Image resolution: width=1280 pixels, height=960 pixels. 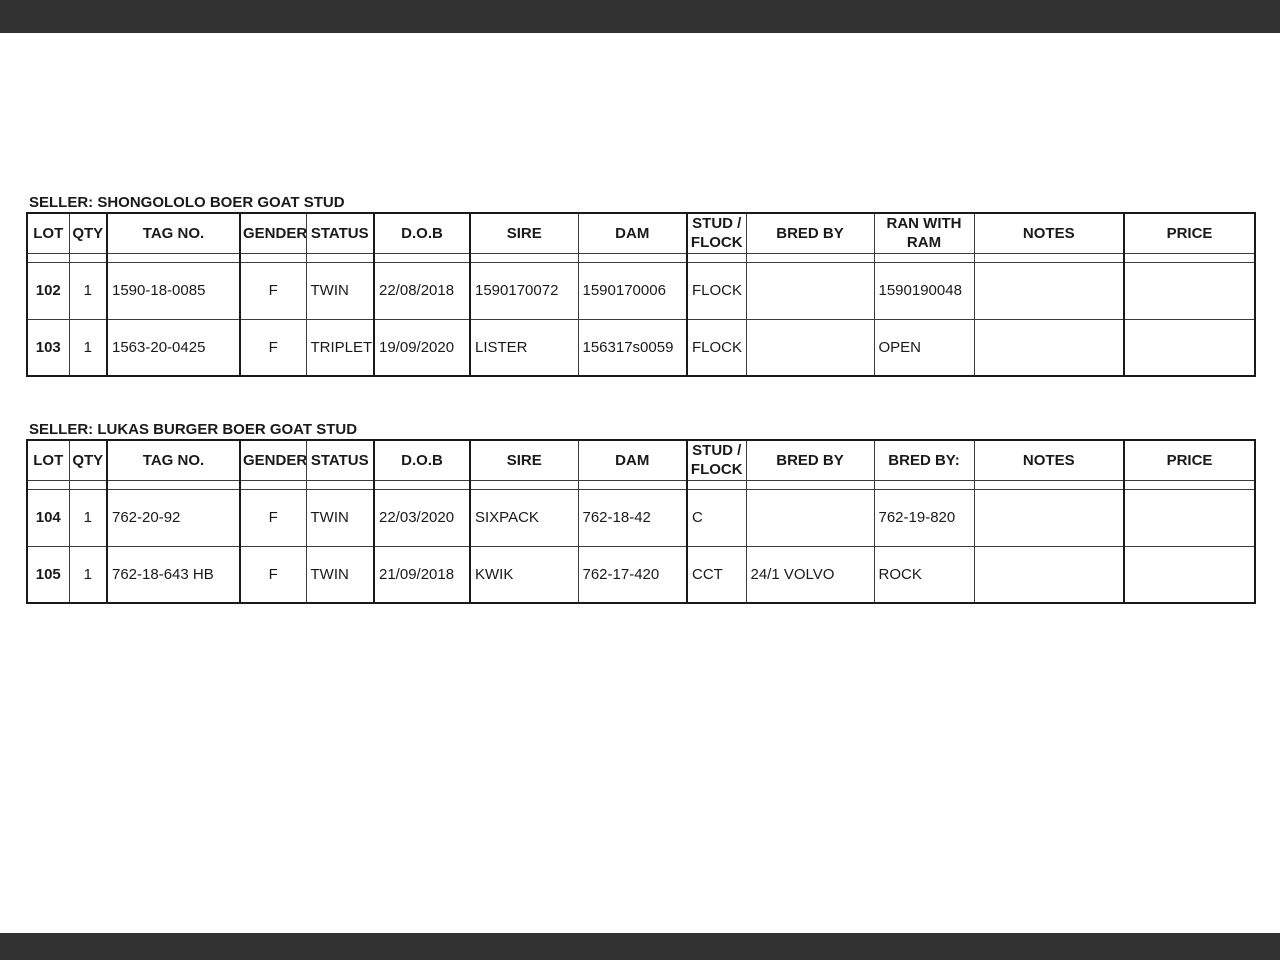 What do you see at coordinates (340, 347) in the screenshot?
I see `cell-status: TRIPLET` at bounding box center [340, 347].